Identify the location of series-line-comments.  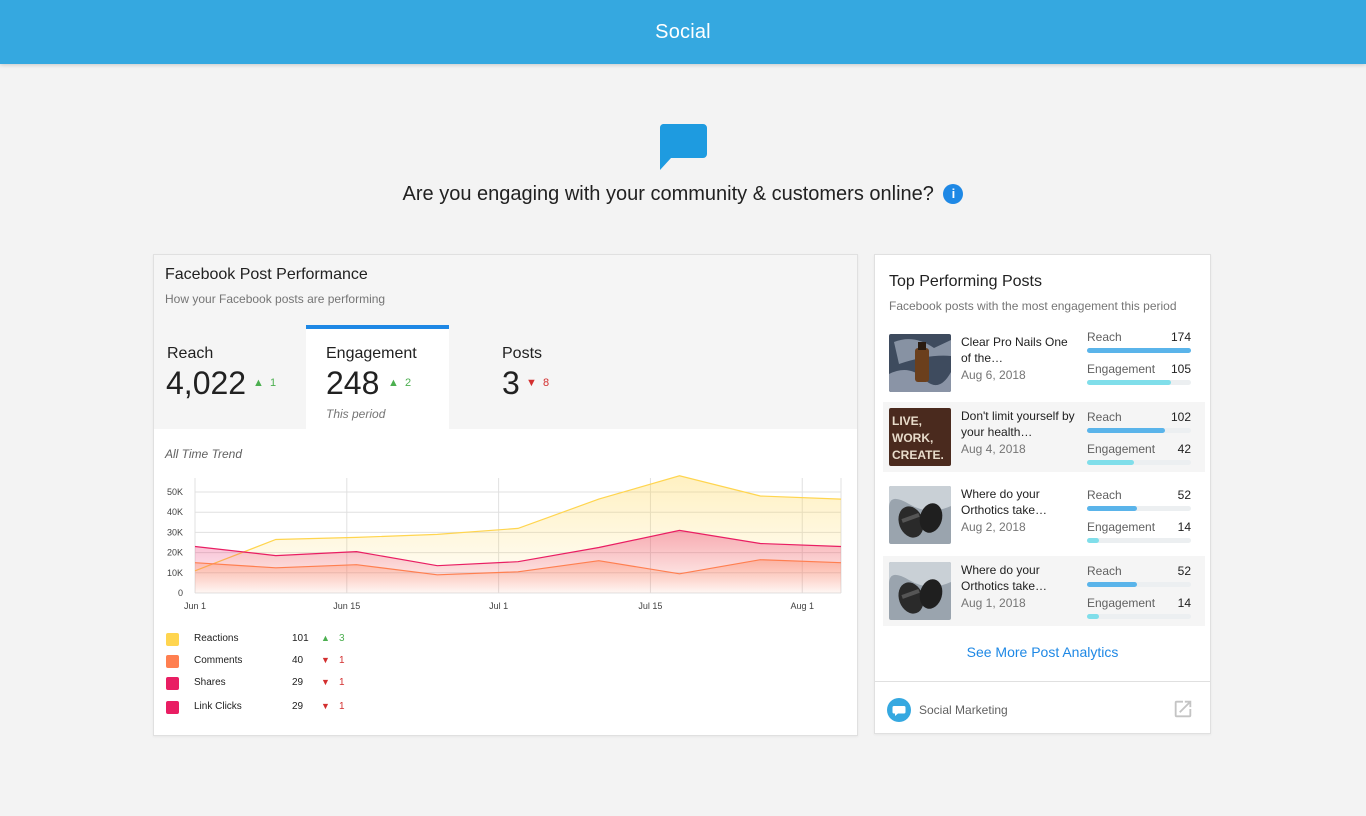
(518, 567).